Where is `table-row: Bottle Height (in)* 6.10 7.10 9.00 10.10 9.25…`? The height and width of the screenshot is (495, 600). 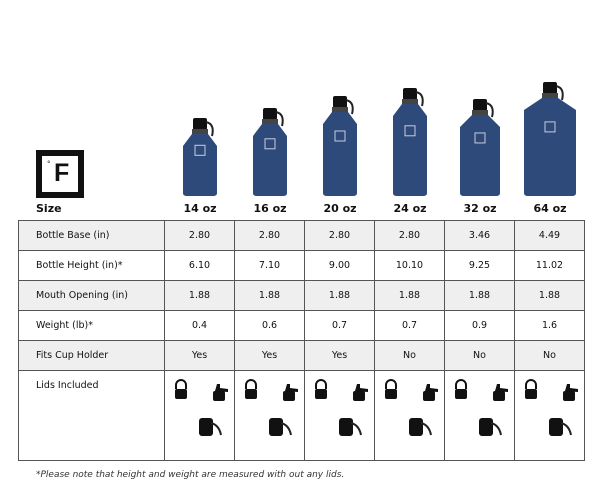
table-row: Bottle Height (in)* 6.10 7.10 9.00 10.10 9.25… is located at coordinates (301, 265).